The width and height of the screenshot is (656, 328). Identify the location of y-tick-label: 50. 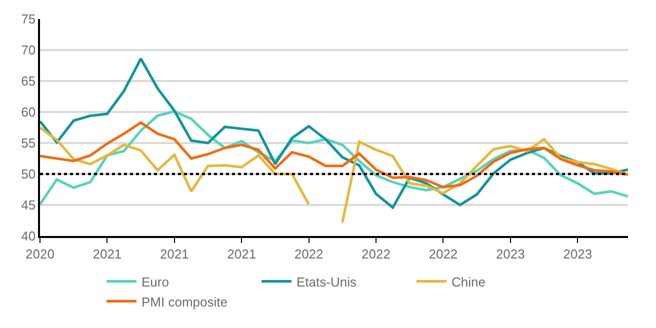
(28, 174).